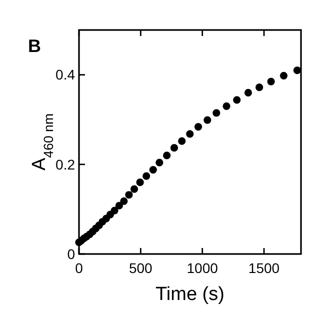  Describe the element at coordinates (71, 254) in the screenshot. I see `y-tick-label: 0` at that location.